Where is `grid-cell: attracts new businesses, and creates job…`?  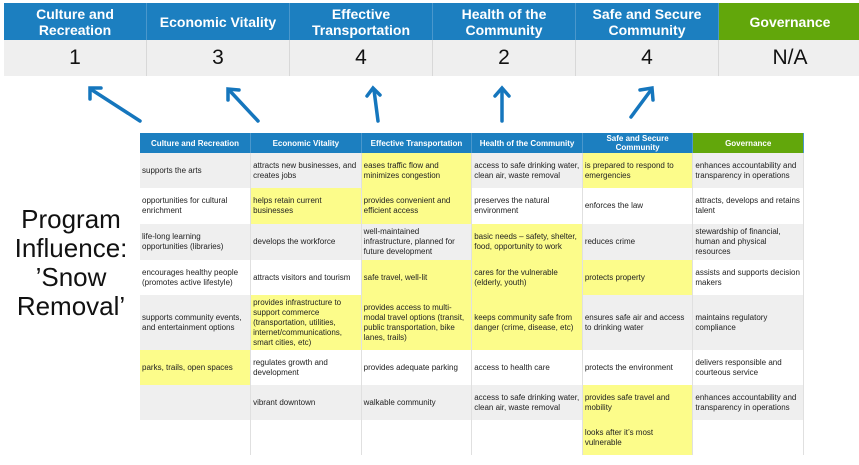 grid-cell: attracts new businesses, and creates job… is located at coordinates (306, 170).